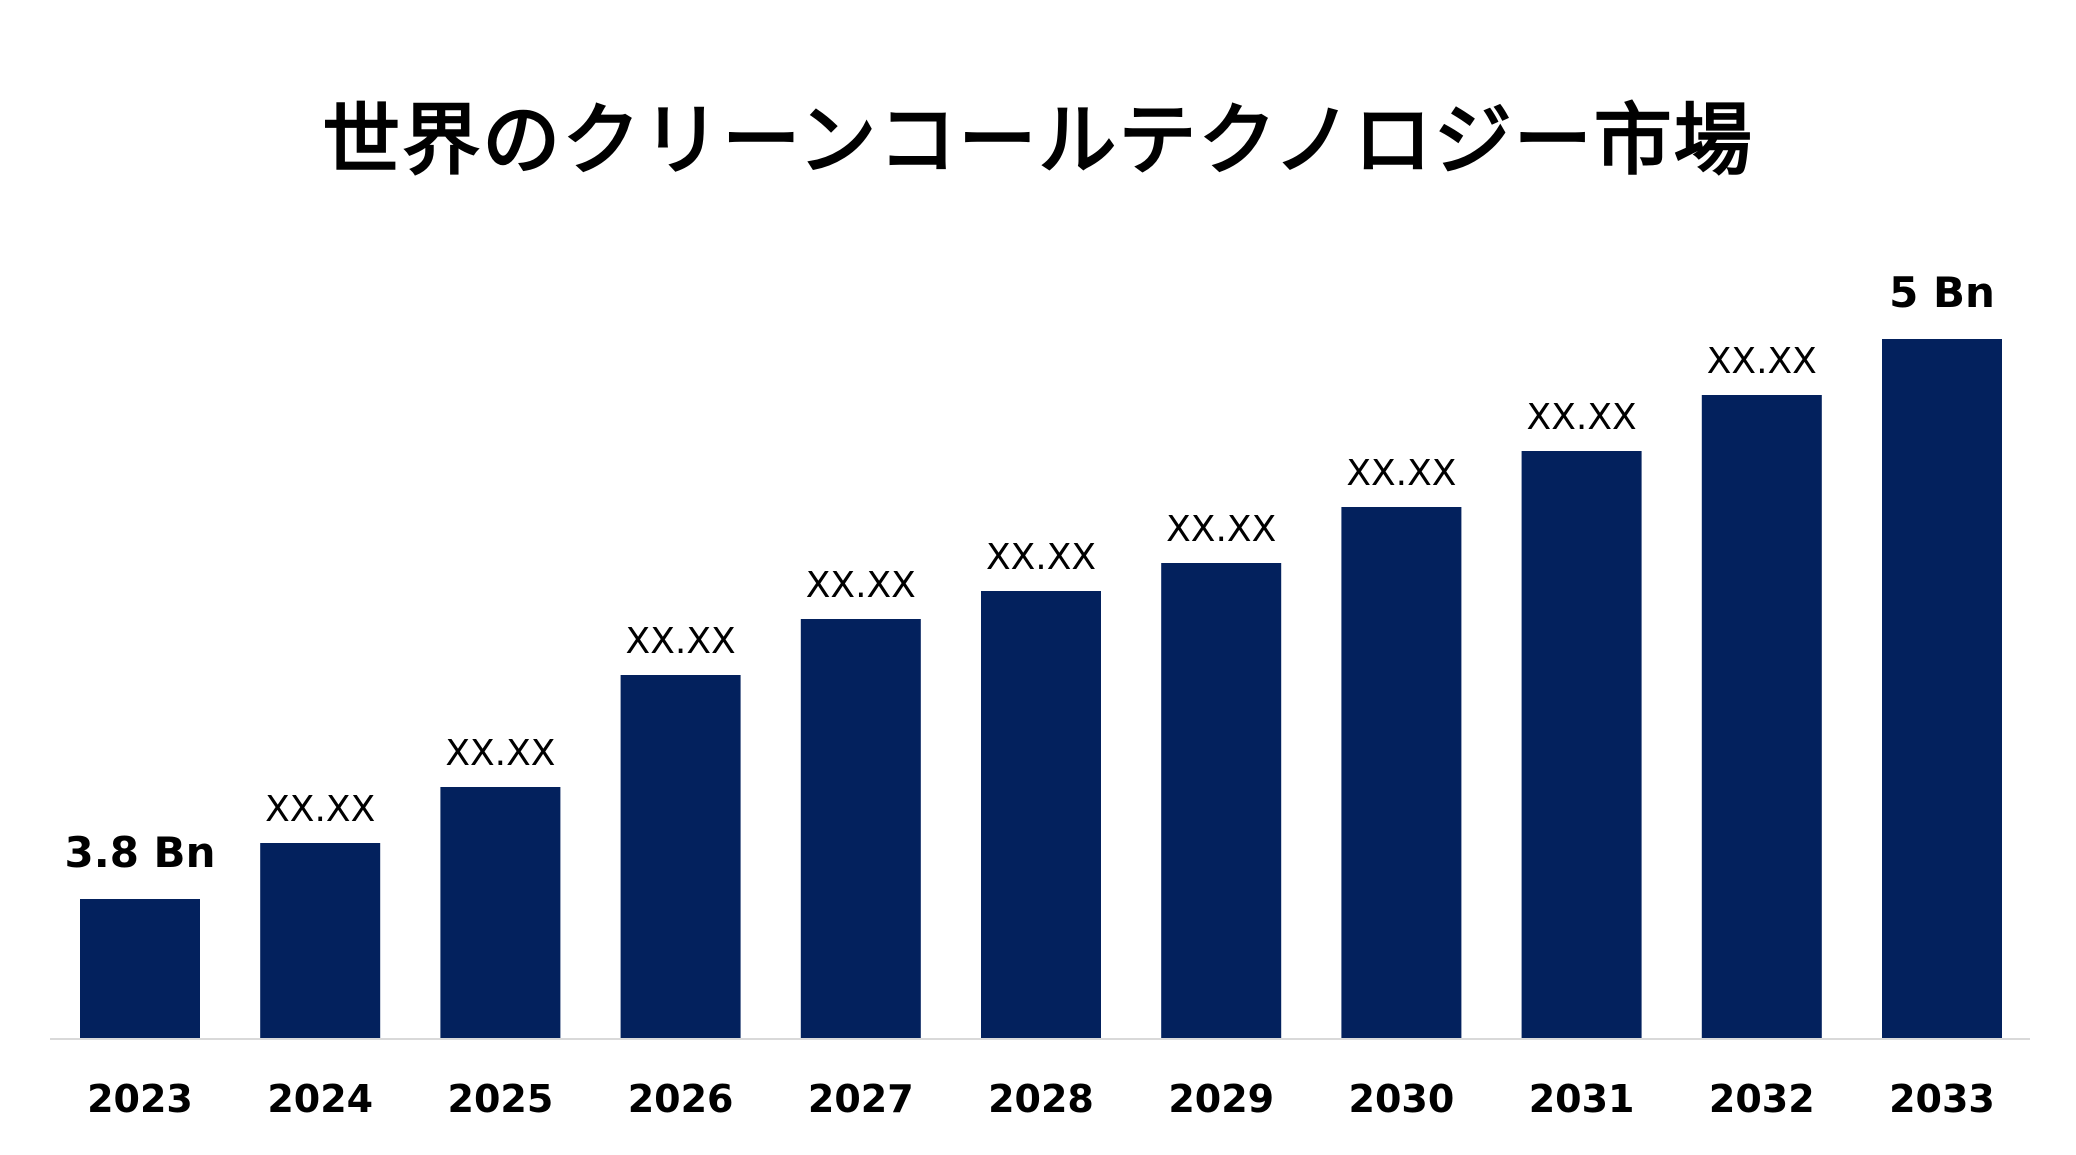 This screenshot has width=2076, height=1155. Describe the element at coordinates (680, 857) in the screenshot. I see `bar-2026` at that location.